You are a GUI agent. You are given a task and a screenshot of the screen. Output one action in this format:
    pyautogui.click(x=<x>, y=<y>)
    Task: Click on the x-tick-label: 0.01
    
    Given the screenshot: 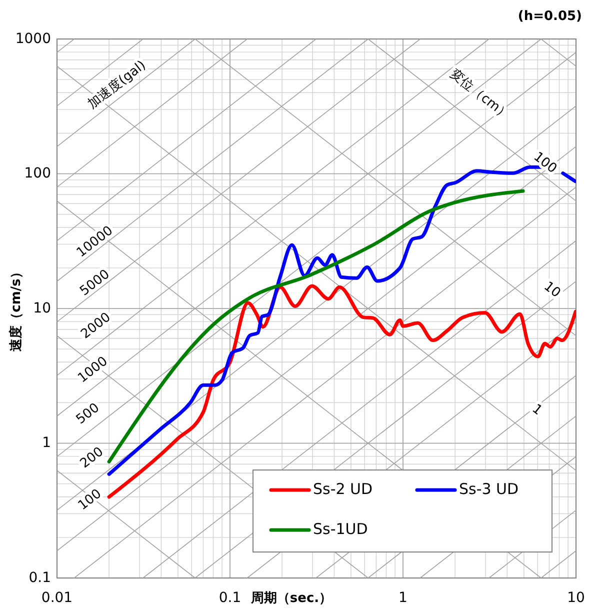 What is the action you would take?
    pyautogui.click(x=57, y=598)
    